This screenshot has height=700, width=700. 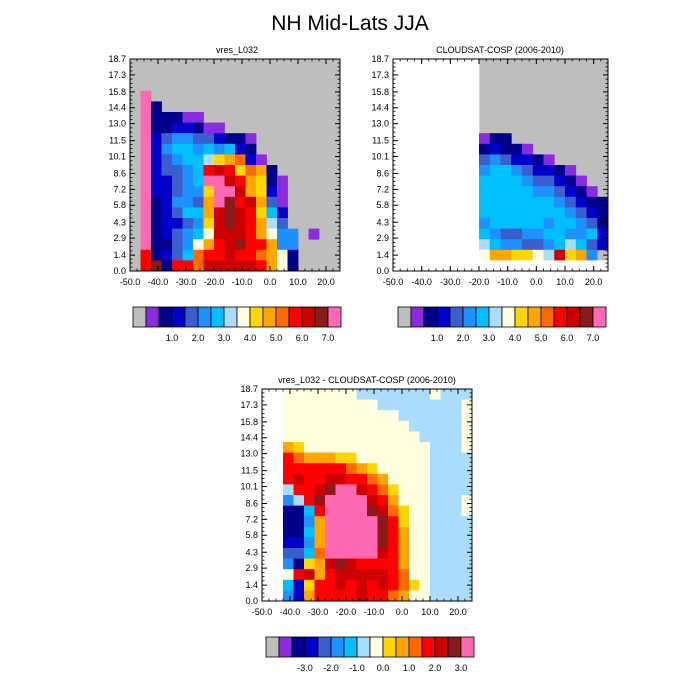 I want to click on x-tick-label: 10.0, so click(x=565, y=282).